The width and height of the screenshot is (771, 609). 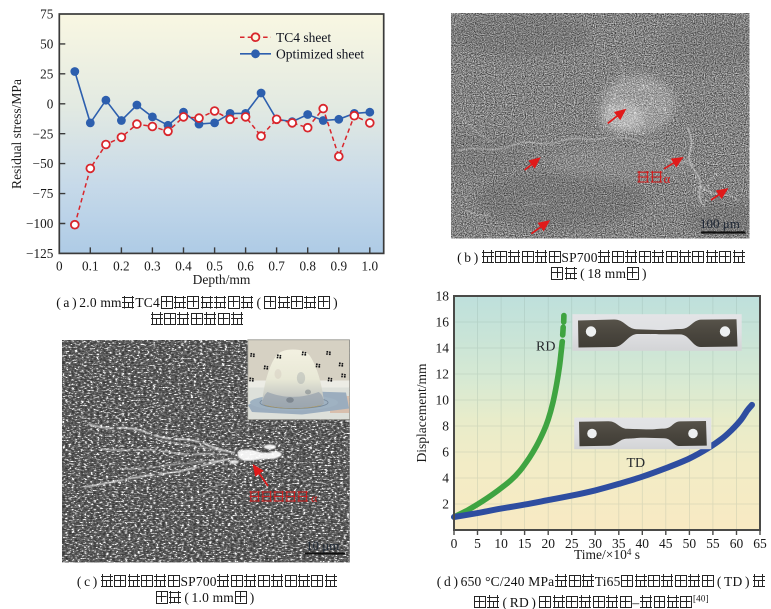 What do you see at coordinates (370, 265) in the screenshot?
I see `svg-text: 1.0` at bounding box center [370, 265].